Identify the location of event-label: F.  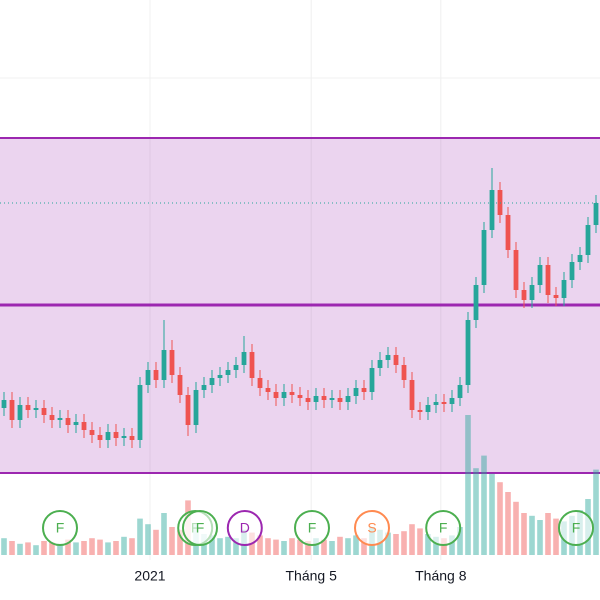
(443, 528).